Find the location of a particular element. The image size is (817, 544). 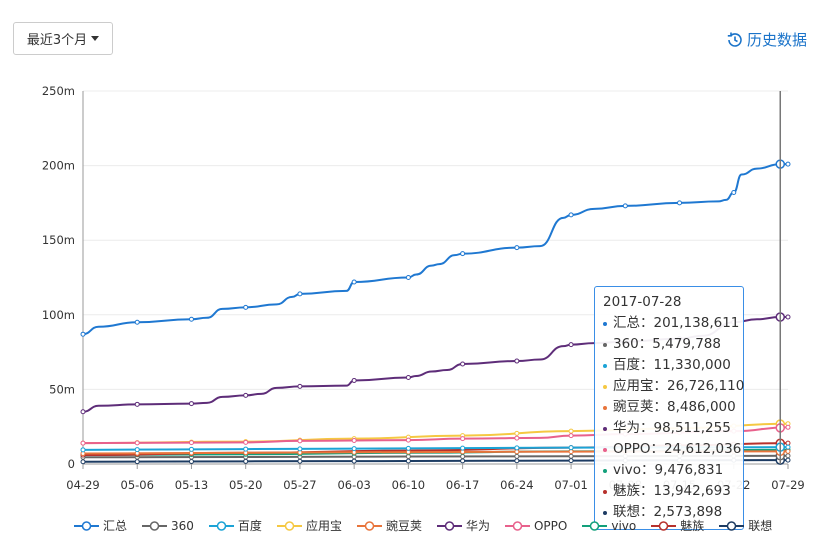

tooltip-row: 联想：2,573,898 is located at coordinates (669, 512).